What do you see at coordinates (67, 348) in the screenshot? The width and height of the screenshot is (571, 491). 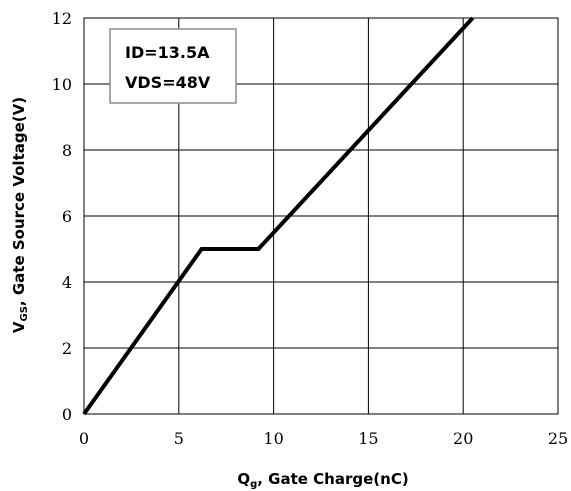 I see `y-tick-label: 2` at bounding box center [67, 348].